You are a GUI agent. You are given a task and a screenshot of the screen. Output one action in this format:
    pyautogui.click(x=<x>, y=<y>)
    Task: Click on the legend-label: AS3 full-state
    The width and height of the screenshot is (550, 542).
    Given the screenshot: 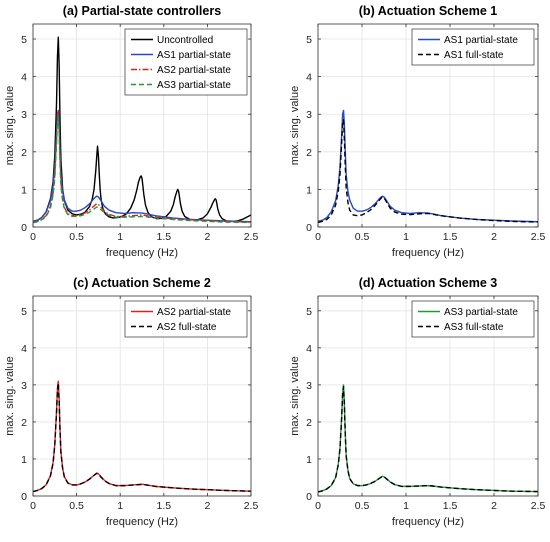 What is the action you would take?
    pyautogui.click(x=474, y=327)
    